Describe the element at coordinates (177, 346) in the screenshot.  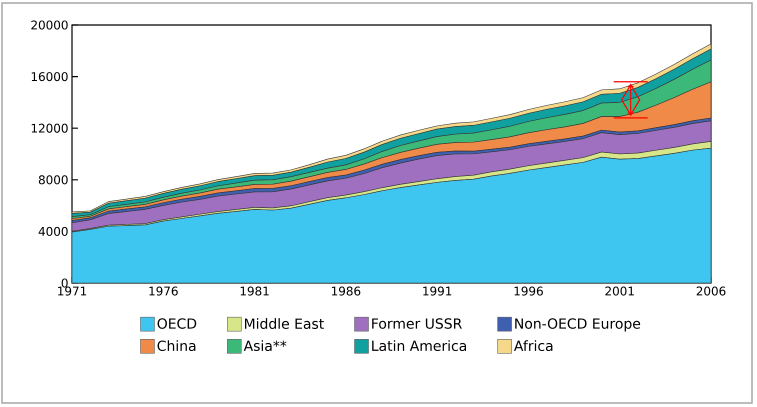
I see `legend-label: China` at that location.